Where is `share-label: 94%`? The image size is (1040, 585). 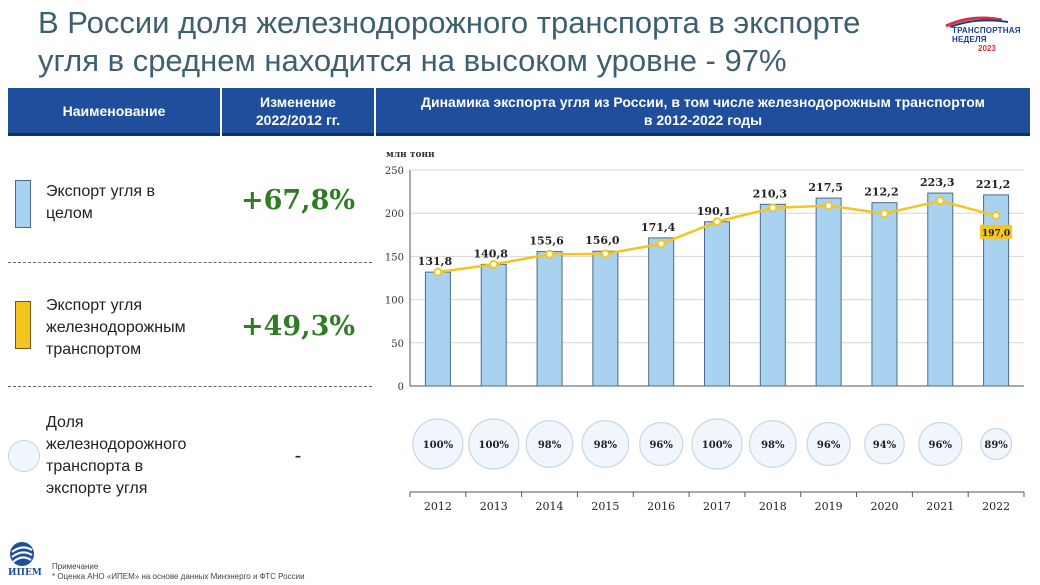 share-label: 94% is located at coordinates (885, 445).